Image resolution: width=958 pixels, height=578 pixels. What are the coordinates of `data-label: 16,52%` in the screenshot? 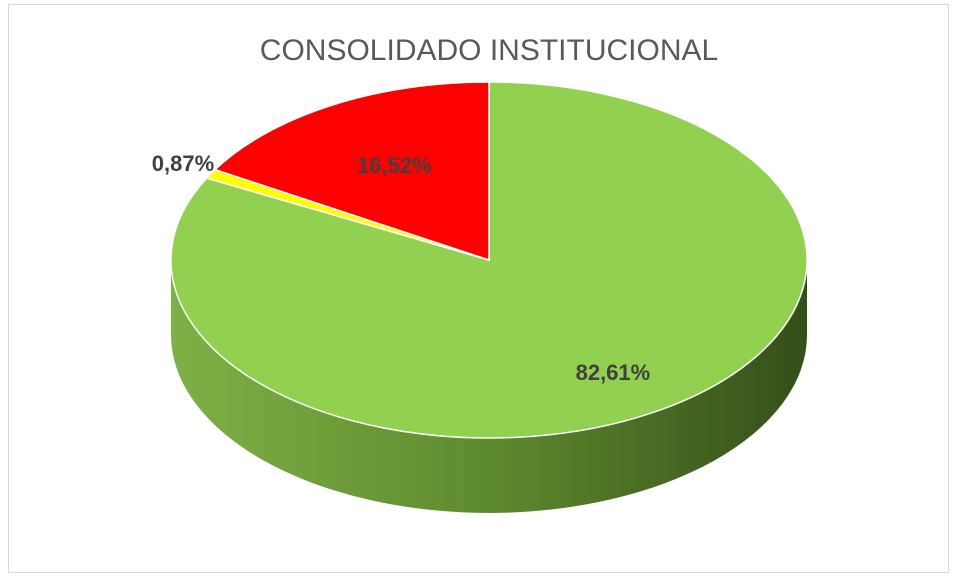 It's located at (394, 165).